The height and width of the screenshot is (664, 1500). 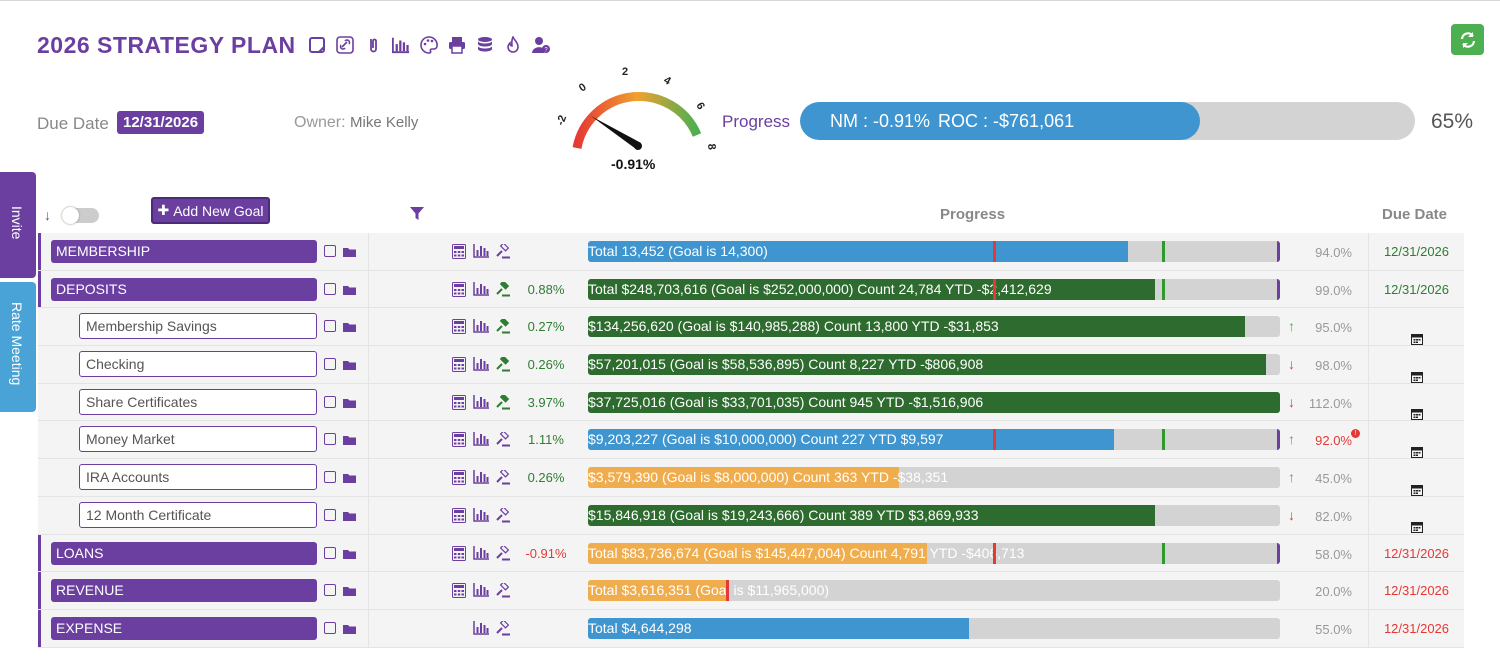 What do you see at coordinates (184, 553) in the screenshot?
I see `goal-name-button: LOANS` at bounding box center [184, 553].